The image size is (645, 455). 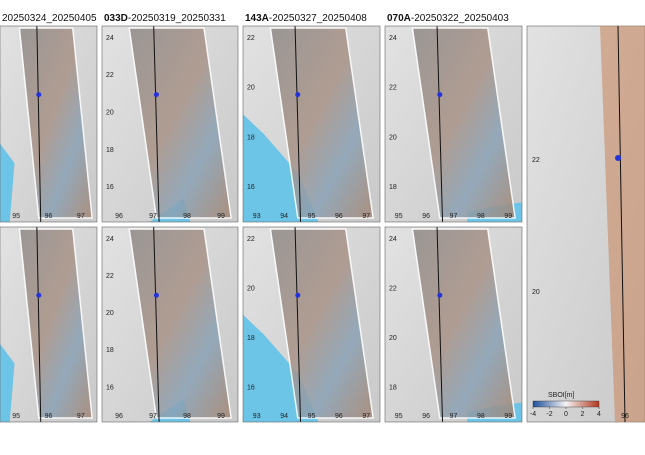 I want to click on map-panel: 20250324_20250405 95 96 97, so click(x=49, y=118).